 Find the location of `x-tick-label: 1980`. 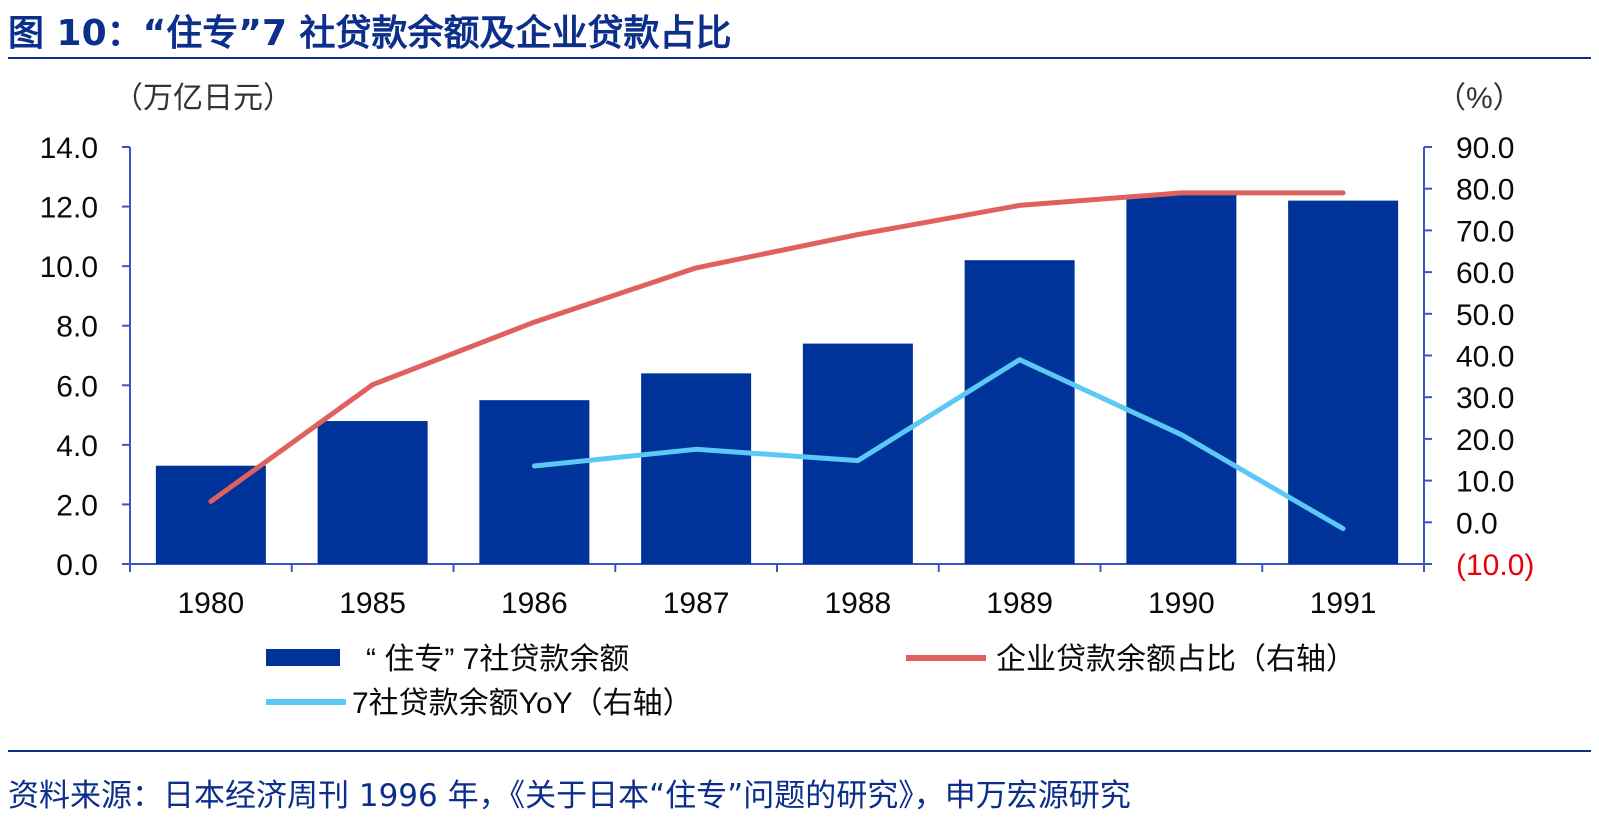

x-tick-label: 1980 is located at coordinates (211, 603).